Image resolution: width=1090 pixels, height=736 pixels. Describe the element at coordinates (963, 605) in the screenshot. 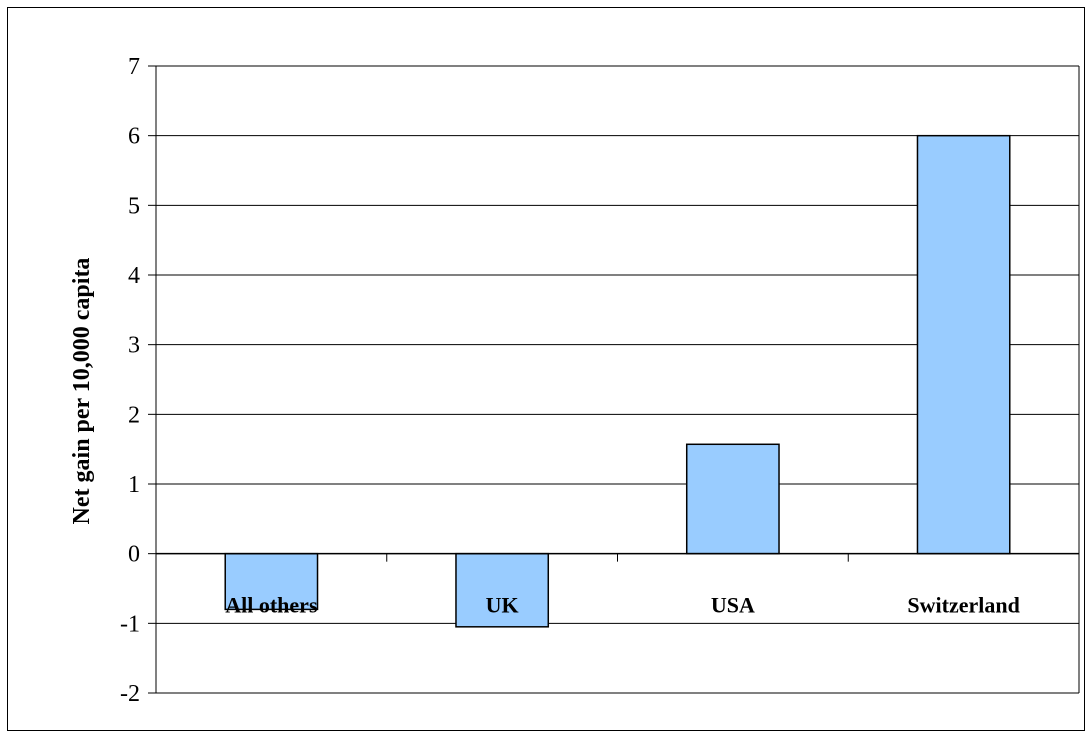

I see `category-label: Switzerland` at that location.